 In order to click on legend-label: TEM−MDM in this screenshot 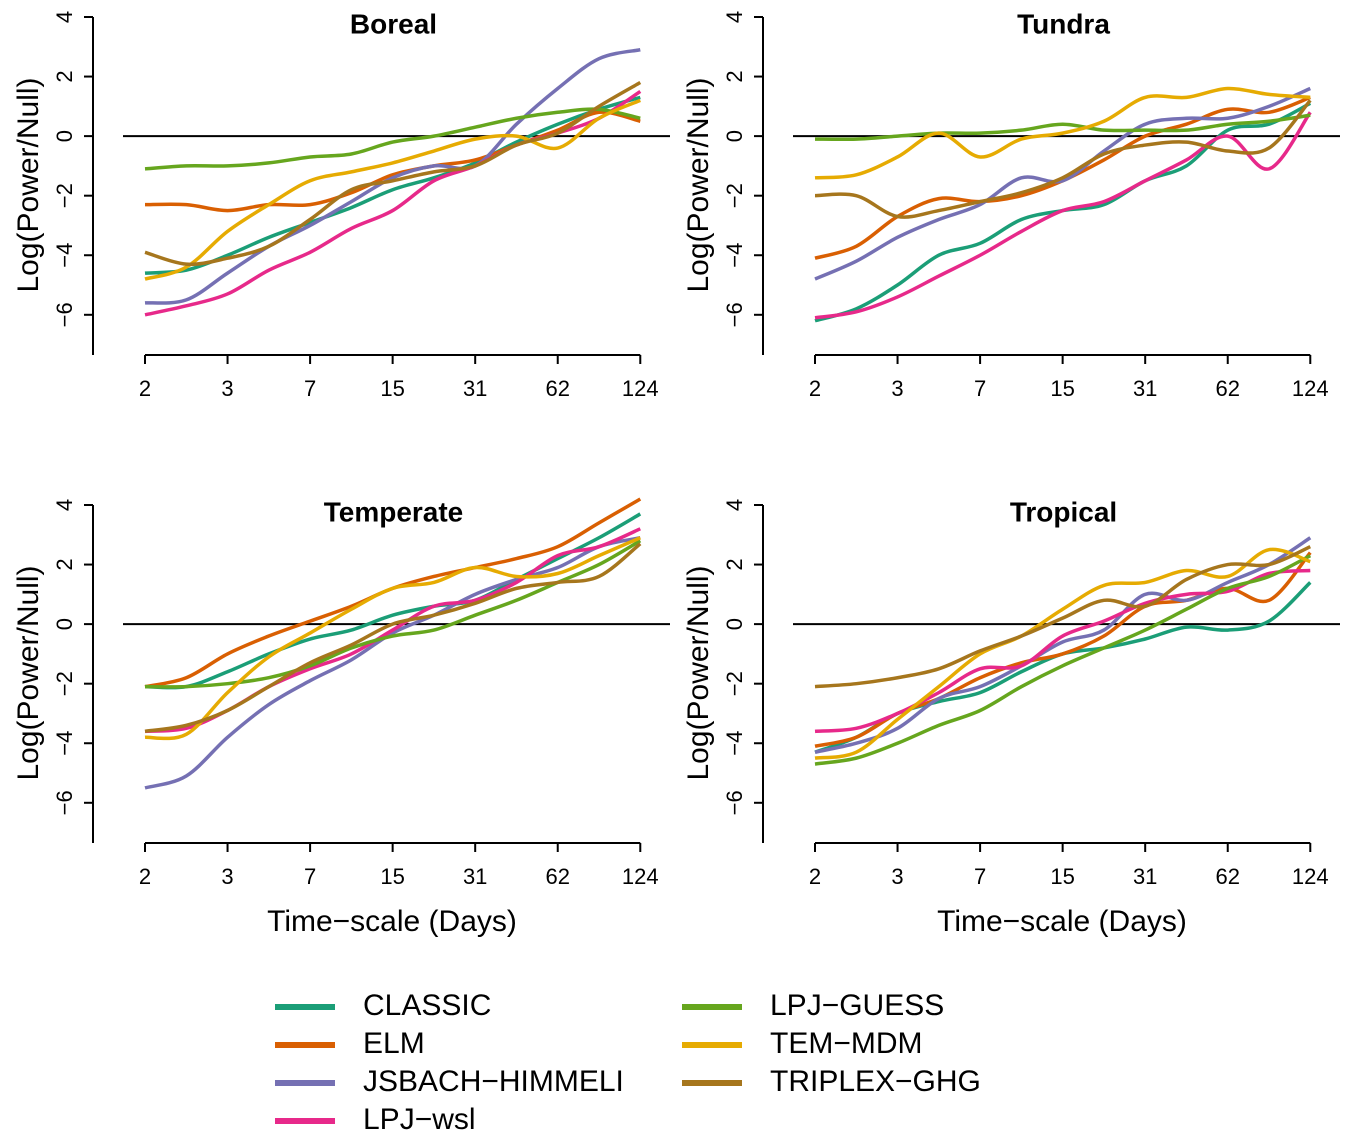, I will do `click(846, 1043)`.